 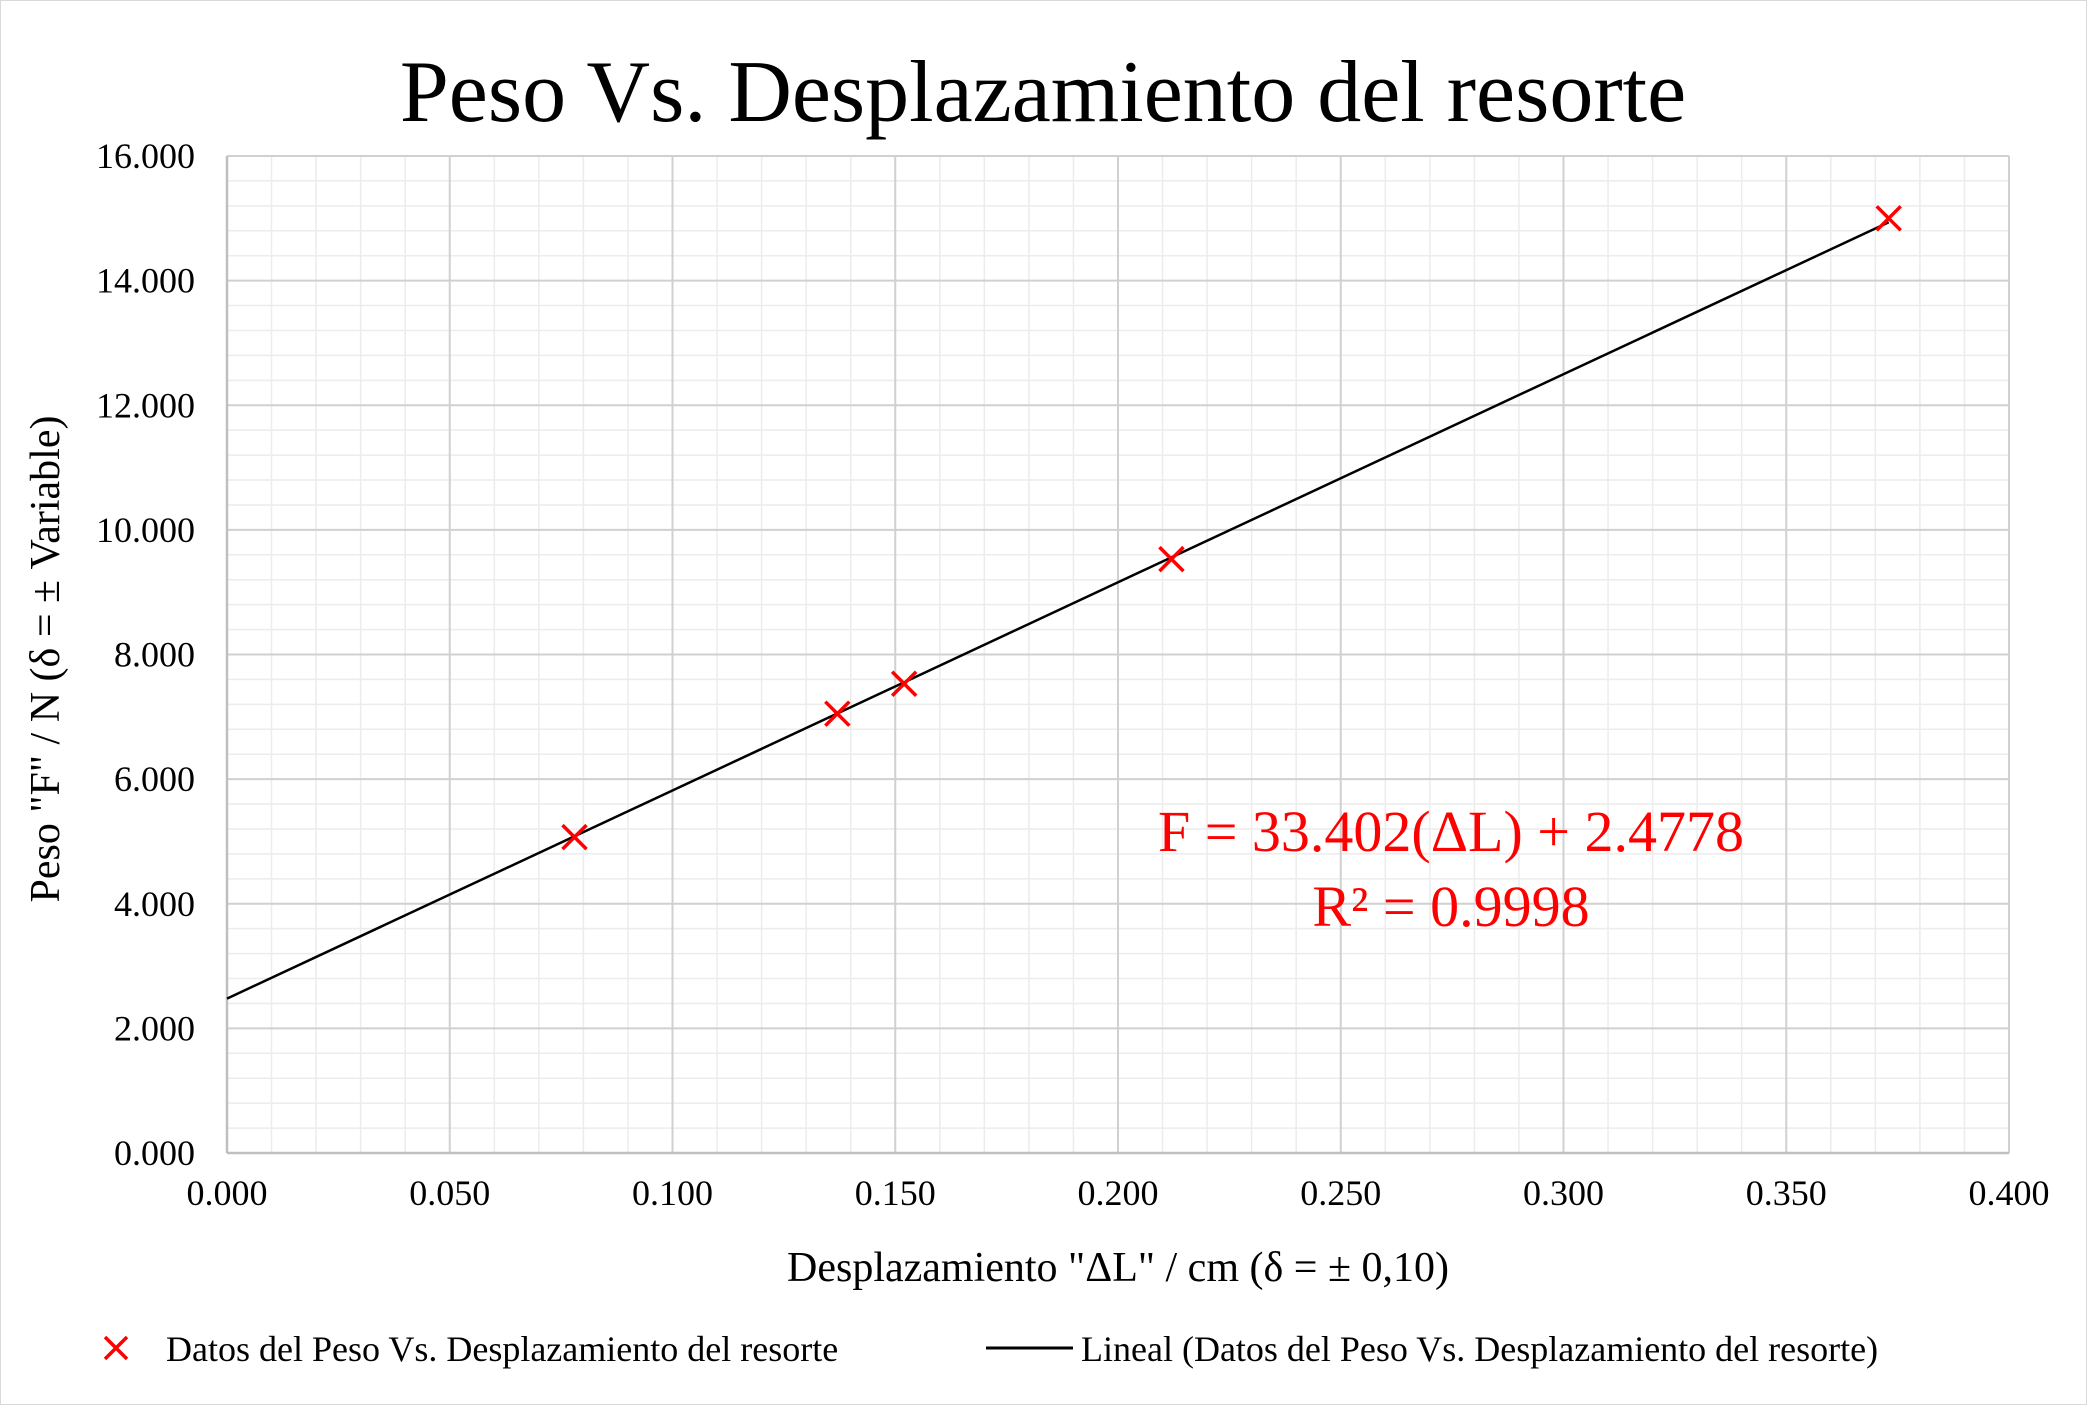 What do you see at coordinates (1451, 831) in the screenshot?
I see `trendline-equation: F = 33.402(ΔL) + 2.4778` at bounding box center [1451, 831].